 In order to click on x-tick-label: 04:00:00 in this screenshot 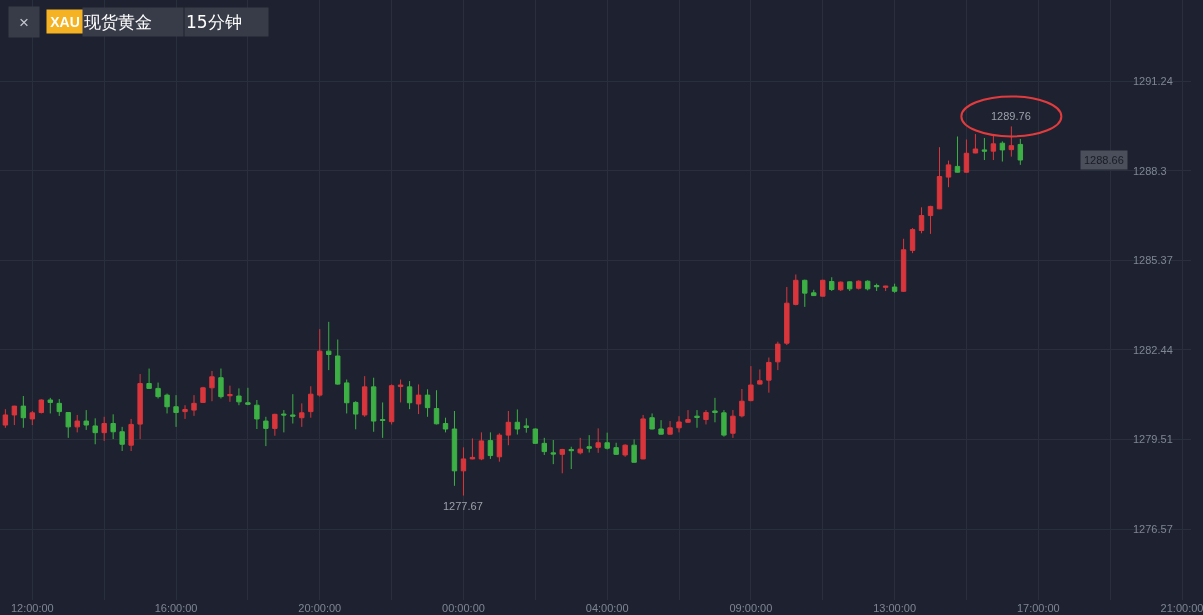, I will do `click(607, 608)`.